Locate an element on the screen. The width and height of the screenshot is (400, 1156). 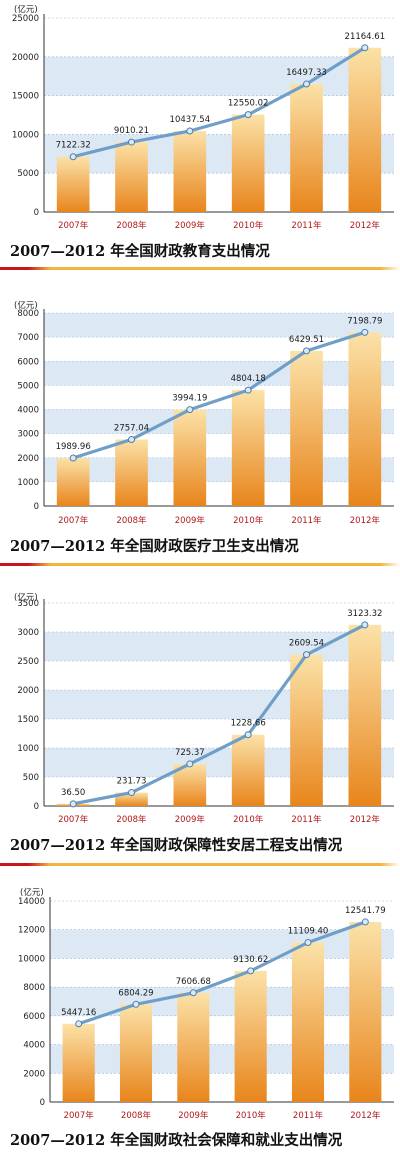
y-tick-label: 500 is located at coordinates (31, 778).